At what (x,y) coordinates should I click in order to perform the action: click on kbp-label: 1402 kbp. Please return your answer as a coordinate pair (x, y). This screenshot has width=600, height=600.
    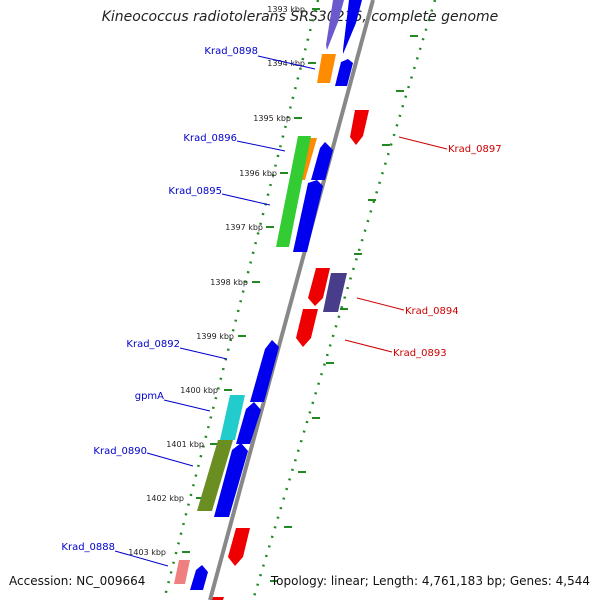
    Looking at the image, I should click on (165, 498).